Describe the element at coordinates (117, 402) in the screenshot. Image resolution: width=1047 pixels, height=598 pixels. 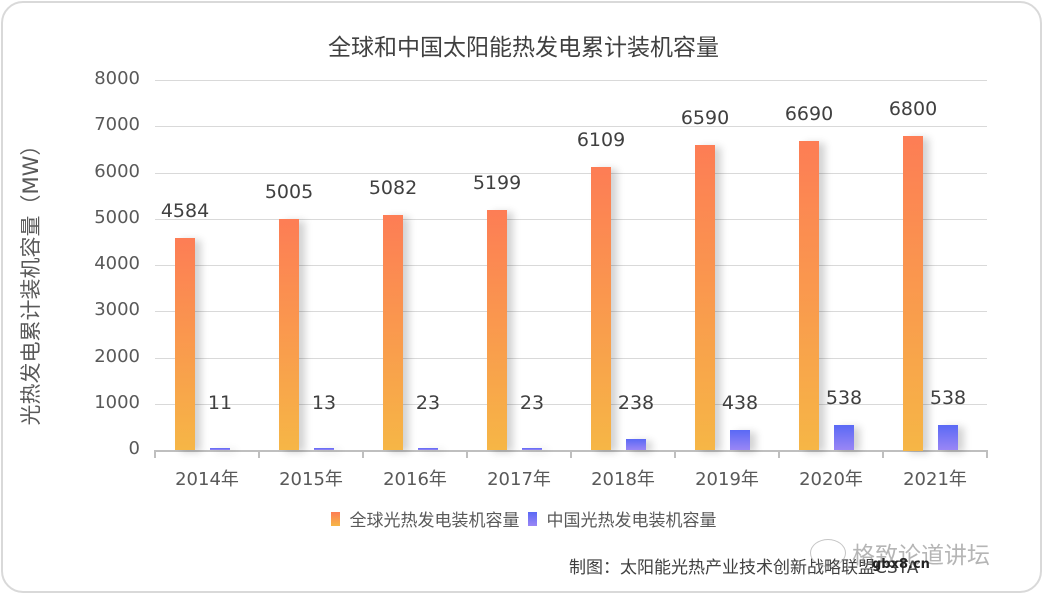
I see `y-tick-label: 1000` at that location.